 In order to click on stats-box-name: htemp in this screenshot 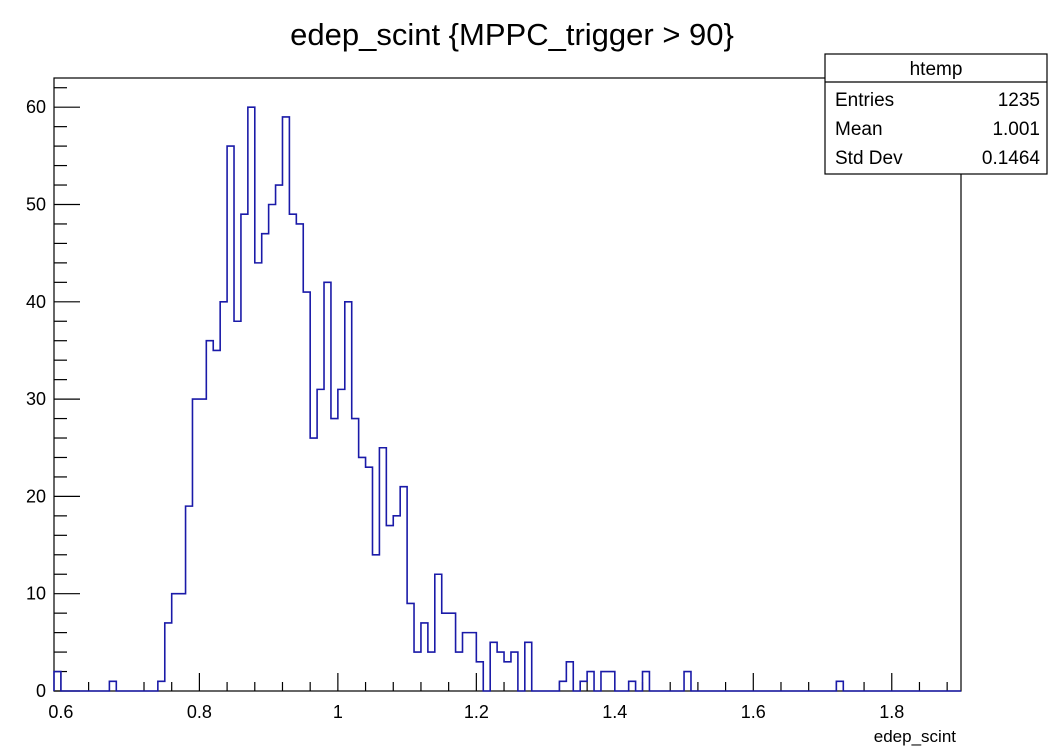, I will do `click(936, 69)`.